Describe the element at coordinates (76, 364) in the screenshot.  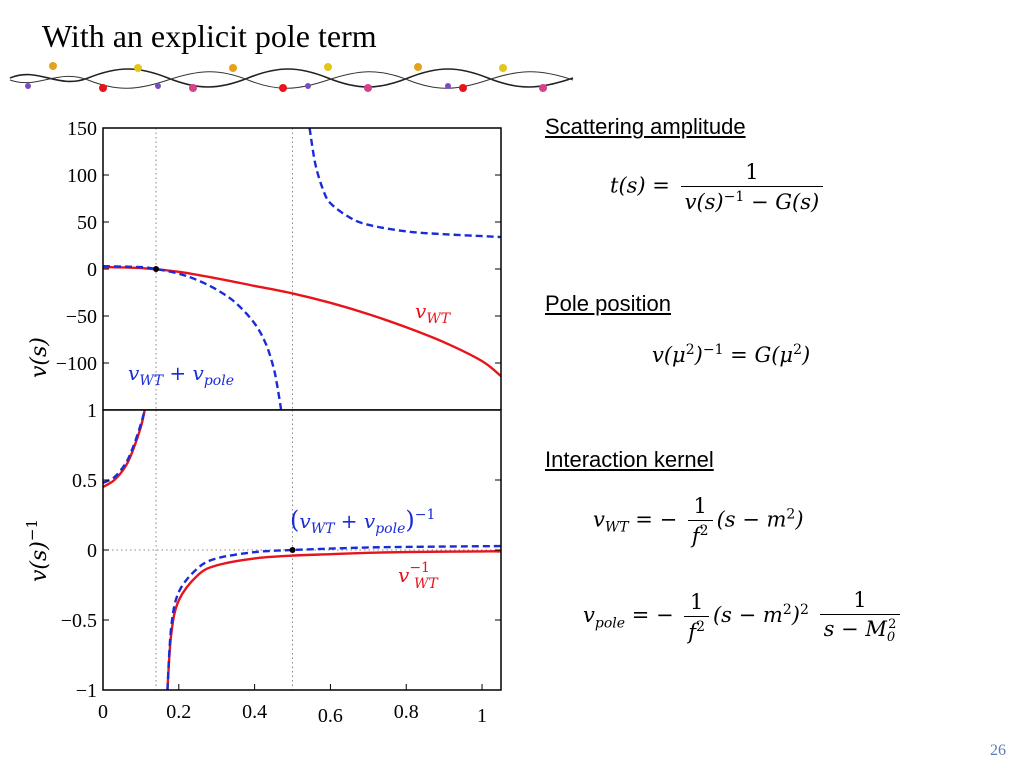
I see `y-tick-label-5: −100` at that location.